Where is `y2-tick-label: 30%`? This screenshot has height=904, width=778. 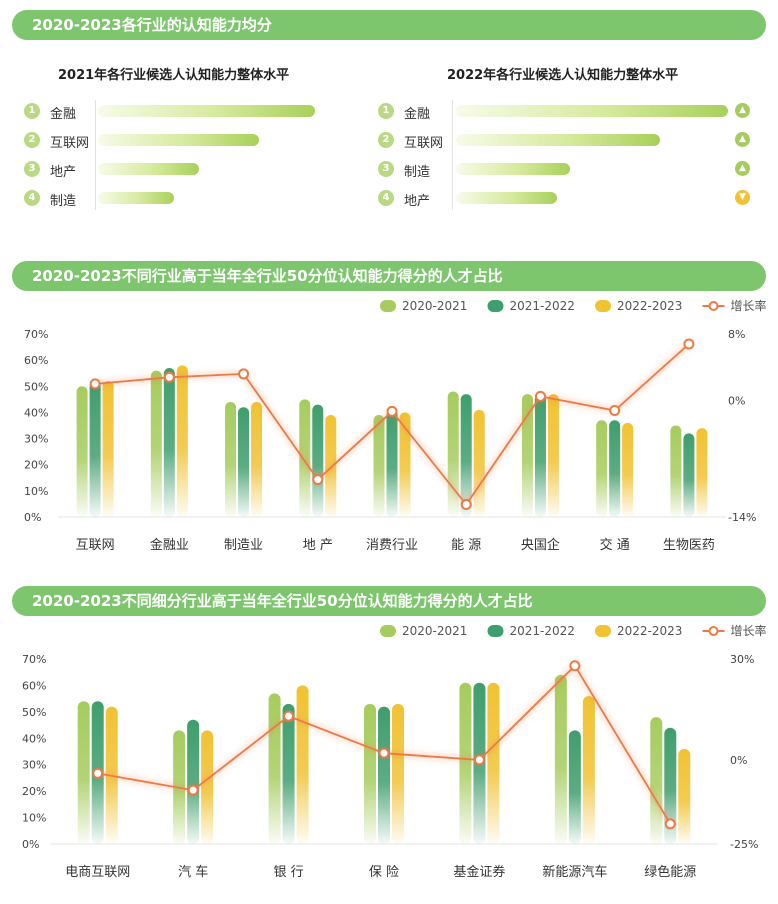 y2-tick-label: 30% is located at coordinates (742, 659).